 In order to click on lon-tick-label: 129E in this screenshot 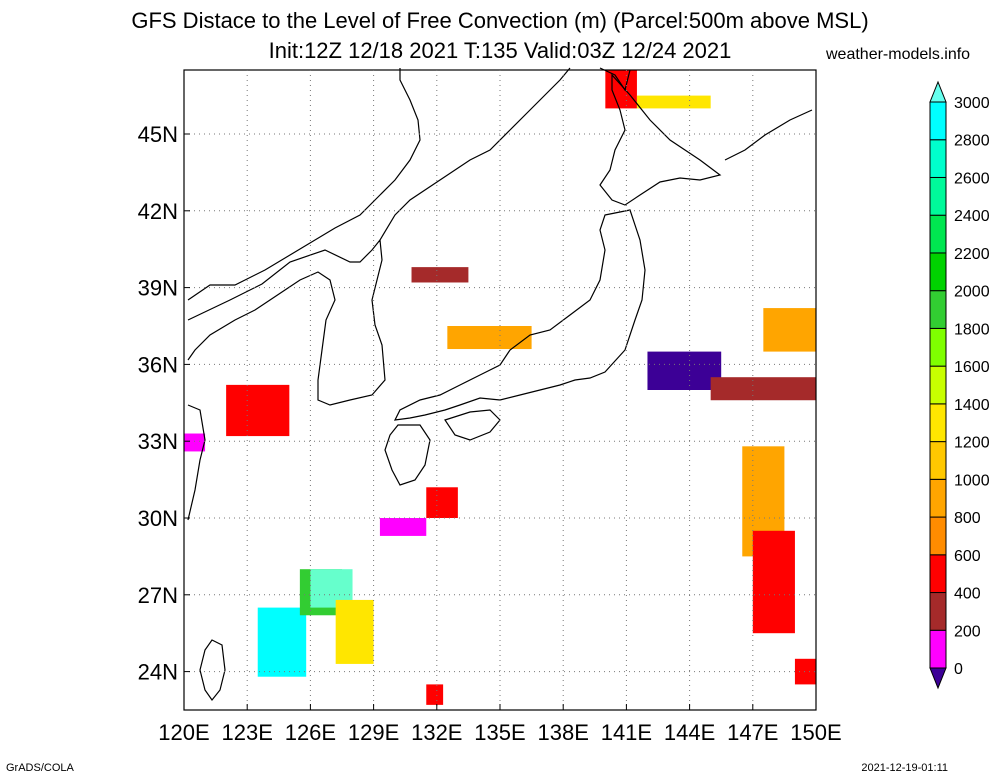, I will do `click(373, 732)`.